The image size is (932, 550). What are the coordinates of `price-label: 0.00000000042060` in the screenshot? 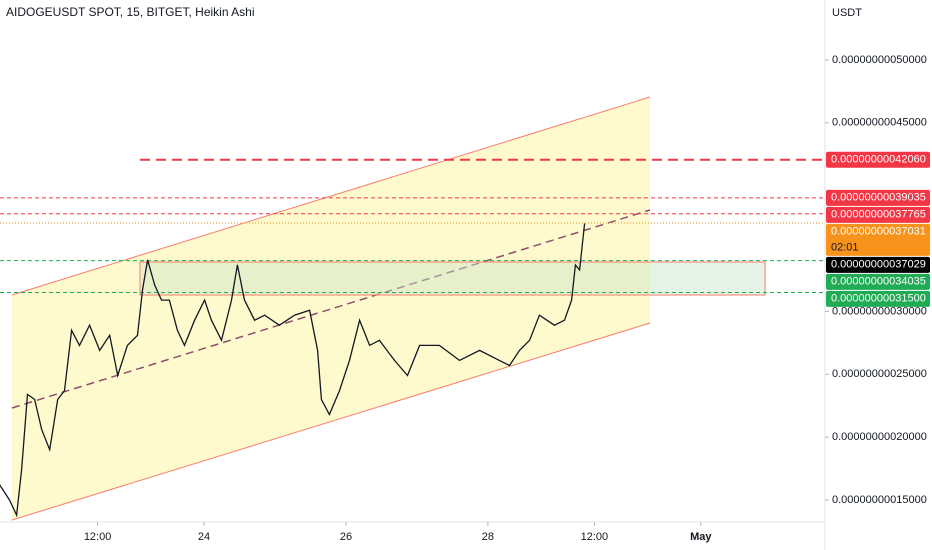 It's located at (878, 160).